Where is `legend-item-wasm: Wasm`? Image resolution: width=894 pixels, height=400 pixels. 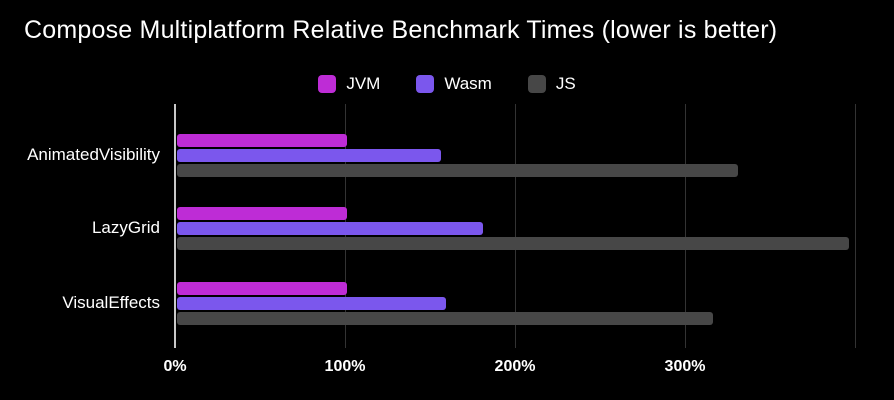
legend-item-wasm: Wasm is located at coordinates (454, 84).